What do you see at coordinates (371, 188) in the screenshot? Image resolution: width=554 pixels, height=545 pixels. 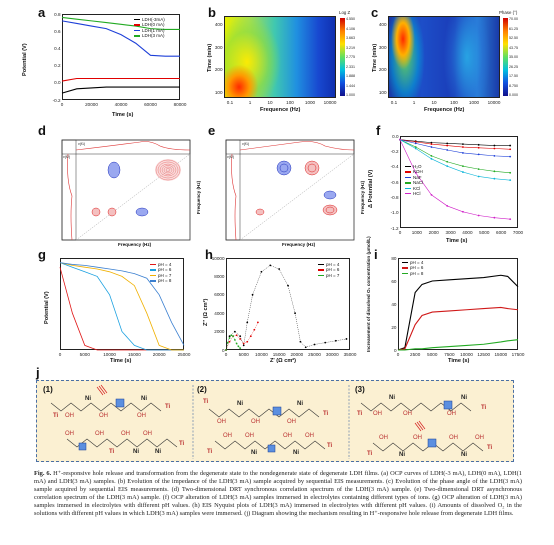 I see `ylabel-f: Δ Potential (V)` at bounding box center [371, 188].